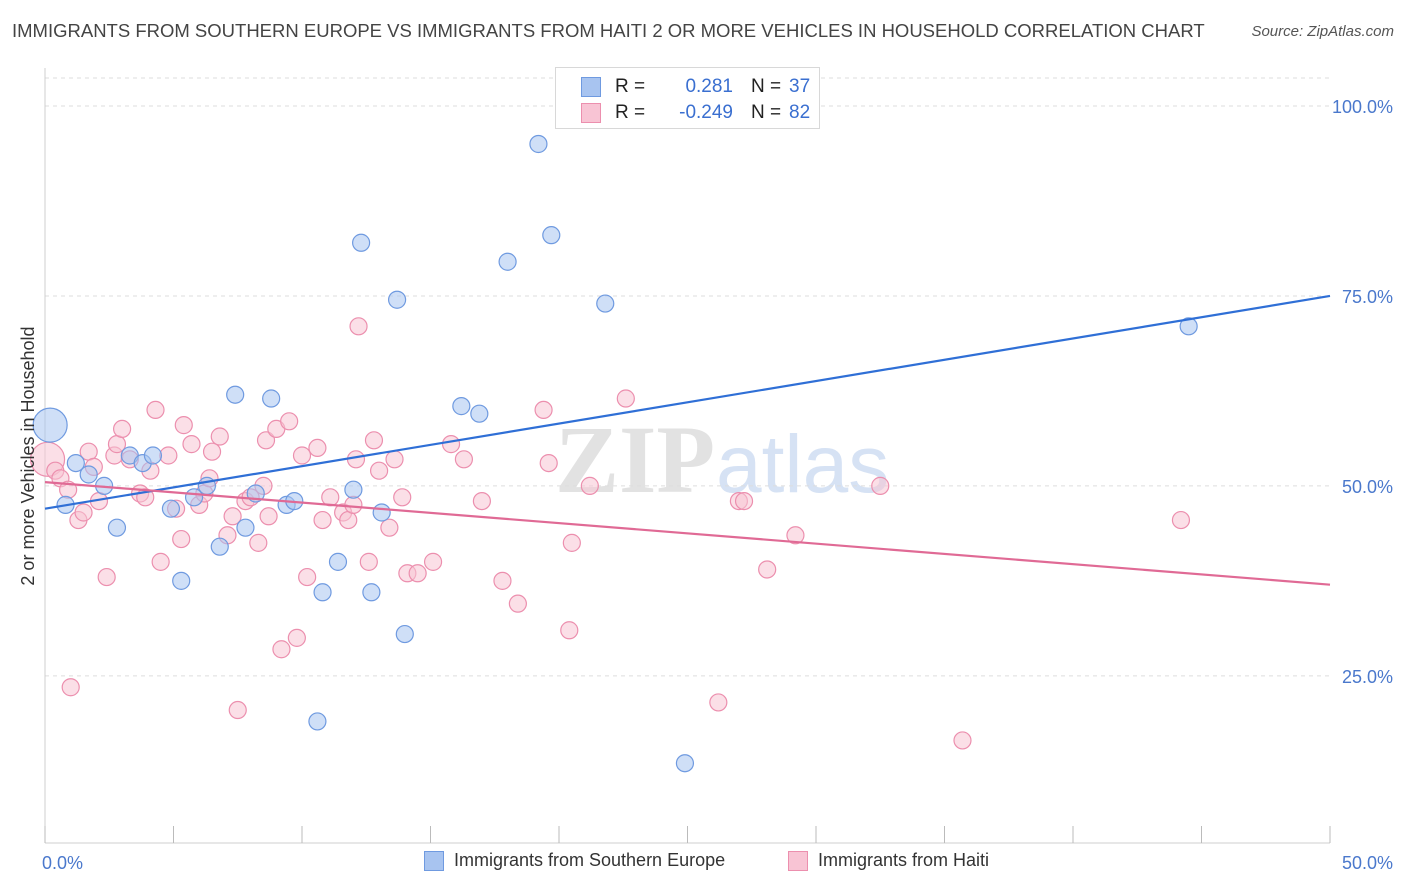 This screenshot has height=892, width=1406. What do you see at coordinates (1367, 677) in the screenshot?
I see `y-tick-label: 25.0%` at bounding box center [1367, 677].